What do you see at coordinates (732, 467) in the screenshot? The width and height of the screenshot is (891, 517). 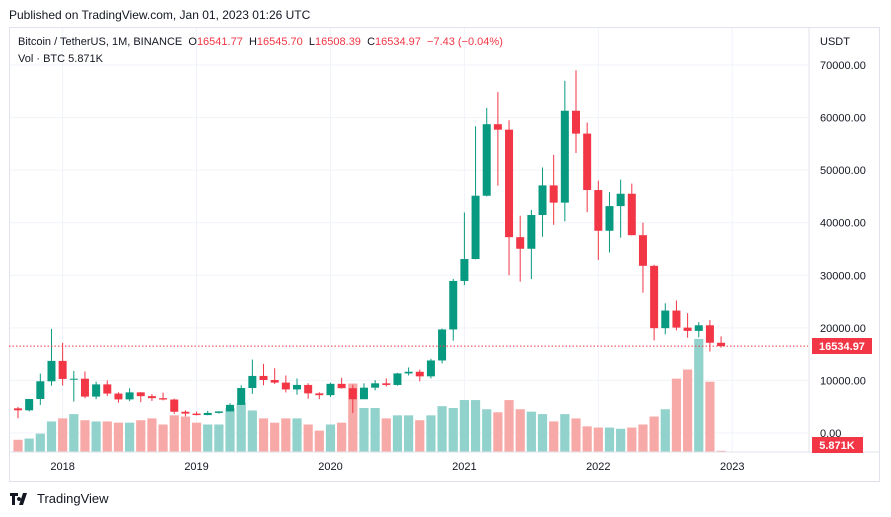 I see `x-tick-label: 2023` at bounding box center [732, 467].